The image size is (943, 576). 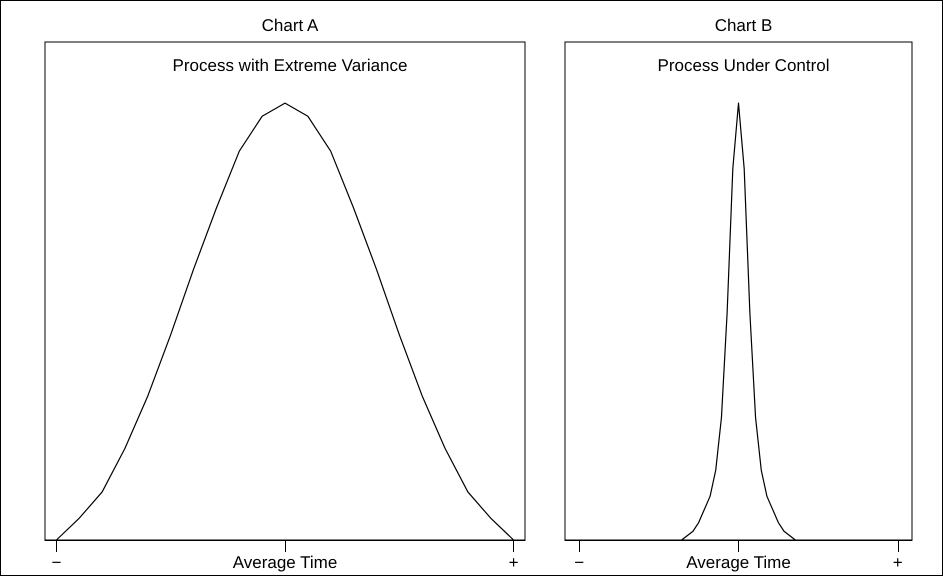 I want to click on chart-subtitle: Process with Extreme Variance, so click(x=290, y=65).